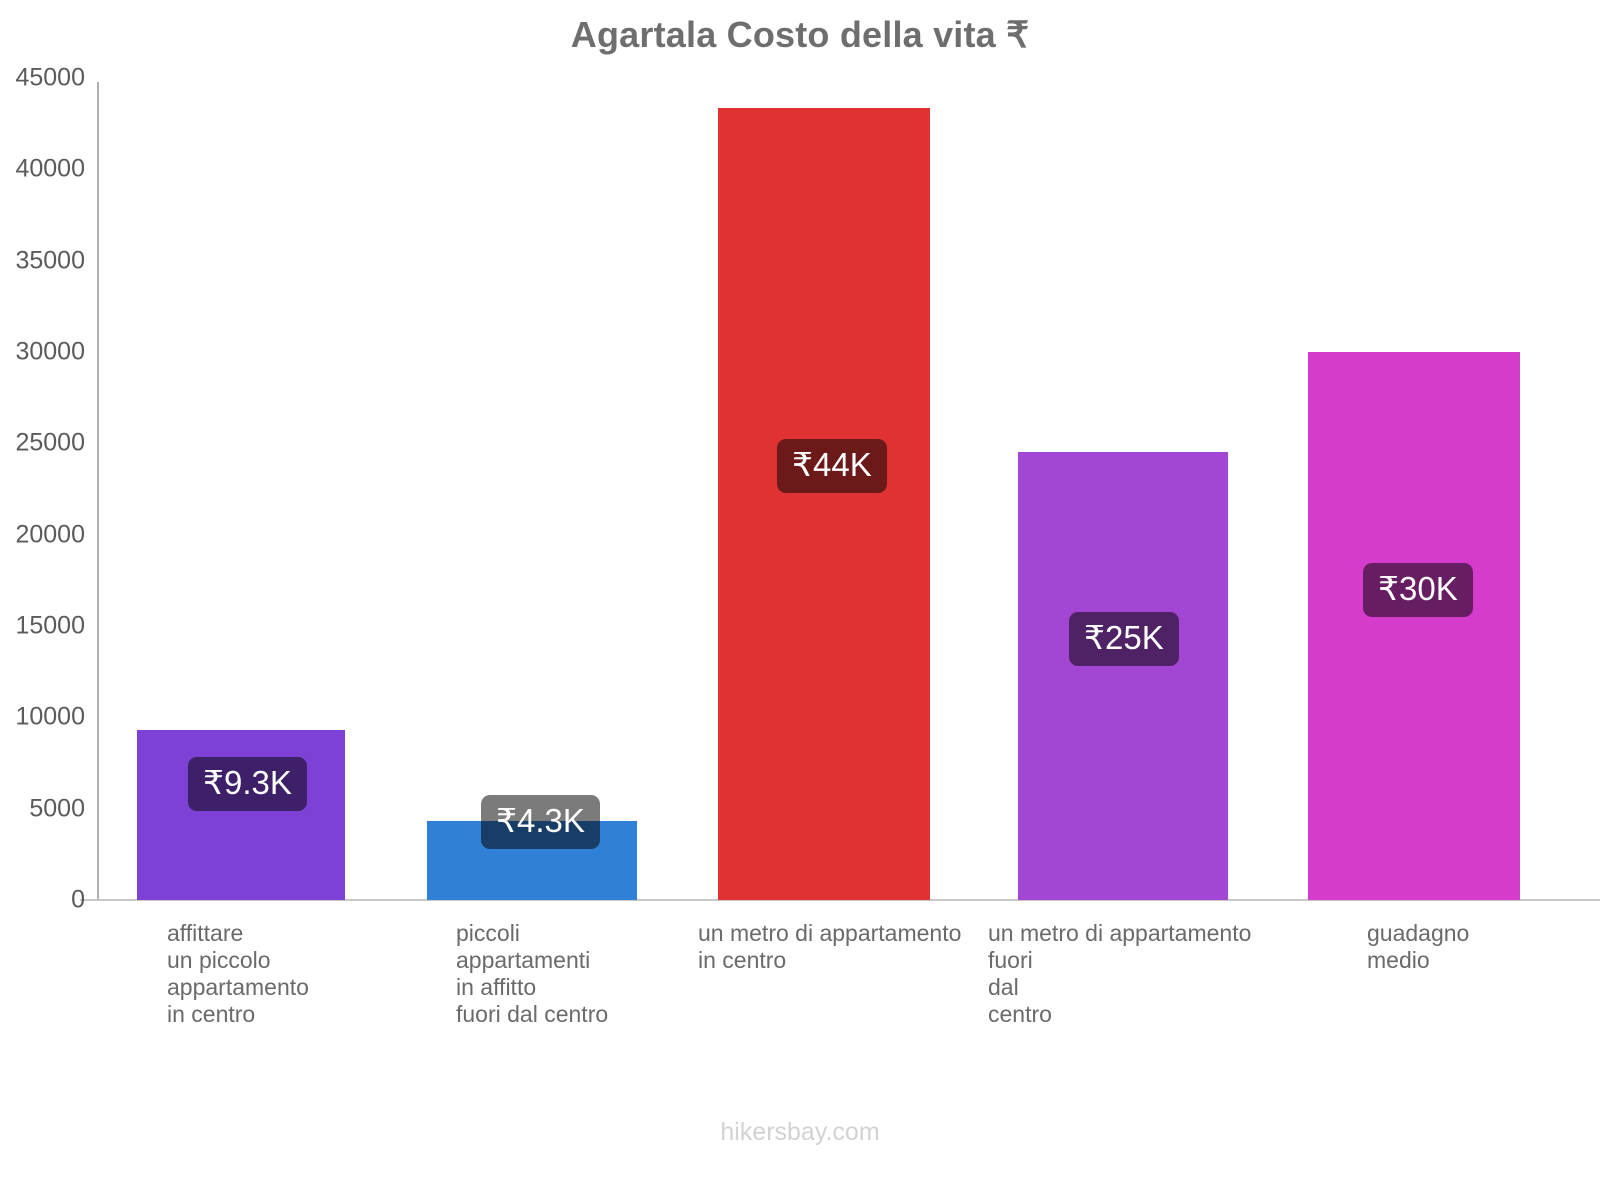 The image size is (1600, 1200). Describe the element at coordinates (840, 900) in the screenshot. I see `x-axis-baseline` at that location.